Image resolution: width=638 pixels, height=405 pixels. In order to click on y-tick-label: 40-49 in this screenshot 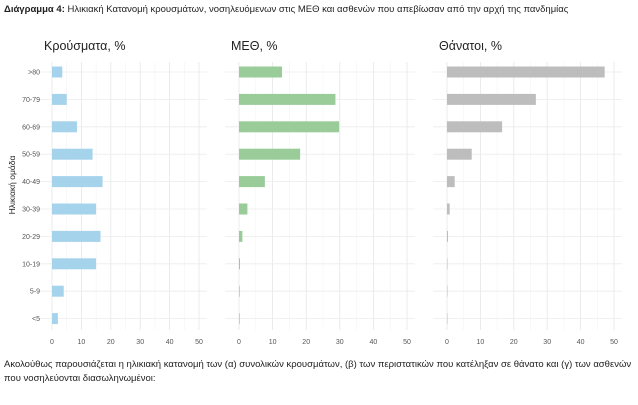, I will do `click(31, 182)`.